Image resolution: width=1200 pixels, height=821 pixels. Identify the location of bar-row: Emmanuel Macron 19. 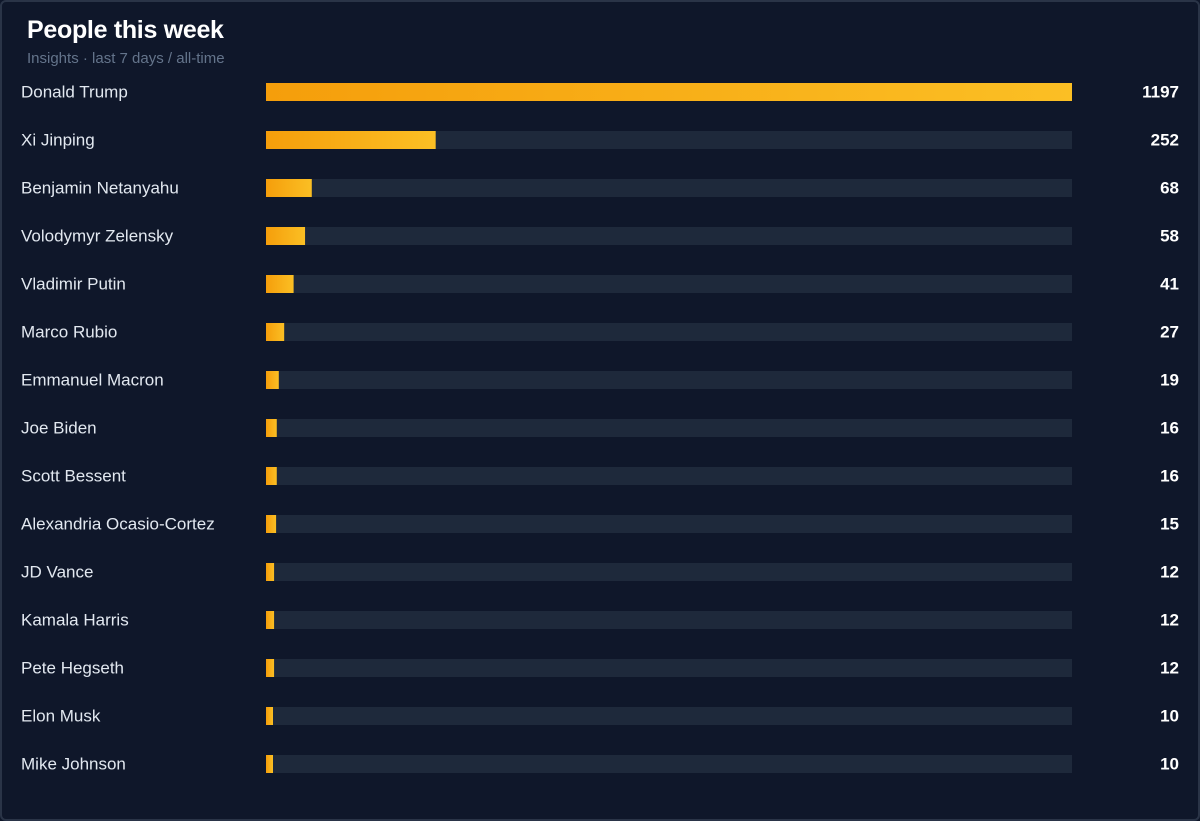
(600, 380).